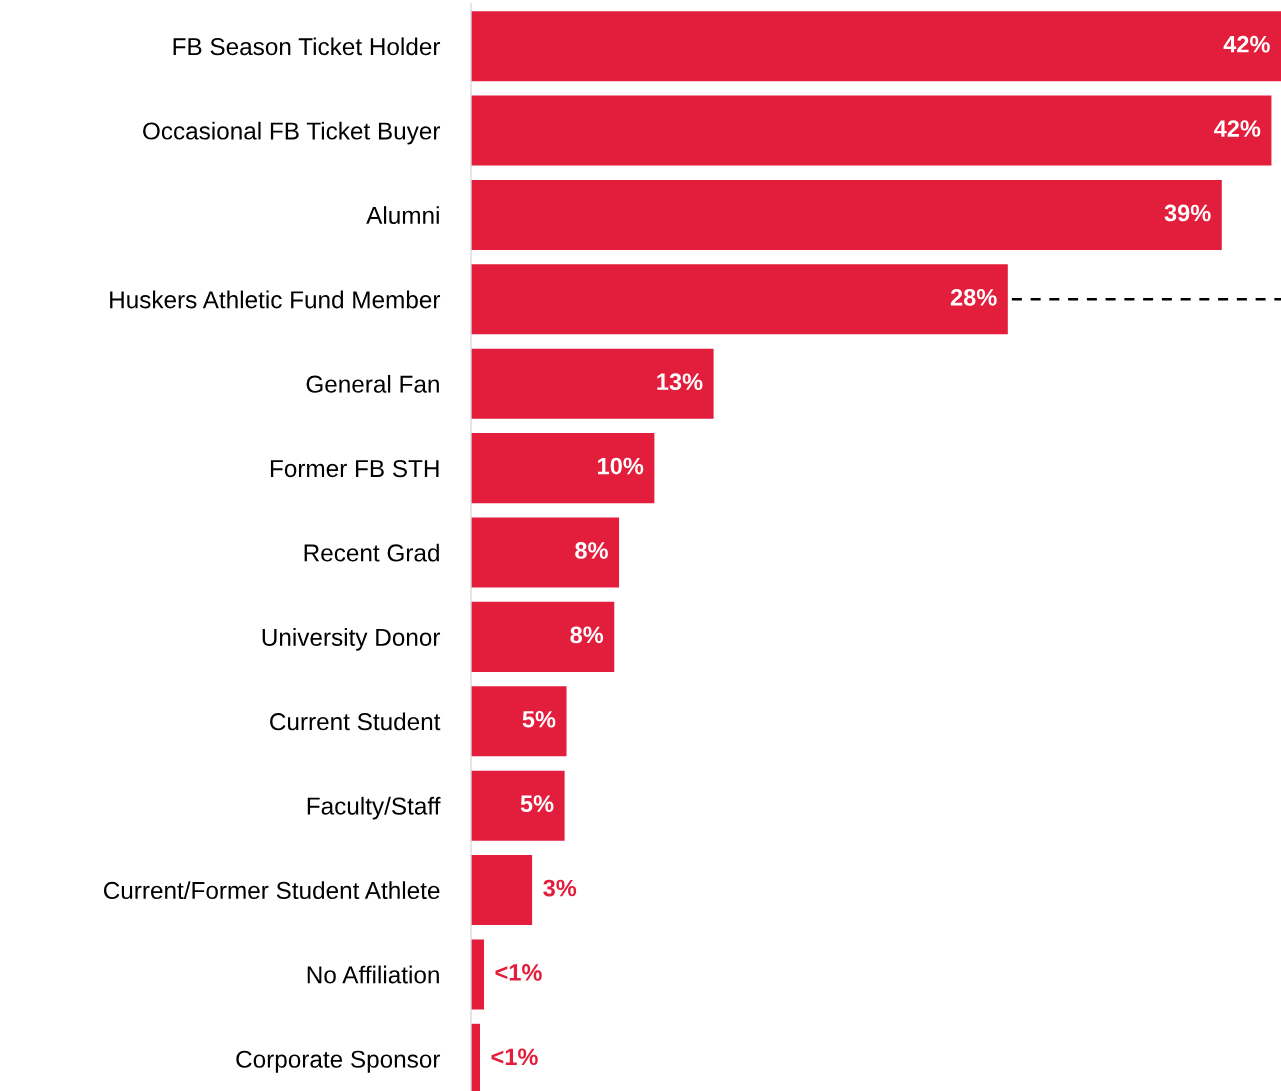 This screenshot has height=1091, width=1281. I want to click on data-label: 39%, so click(1187, 213).